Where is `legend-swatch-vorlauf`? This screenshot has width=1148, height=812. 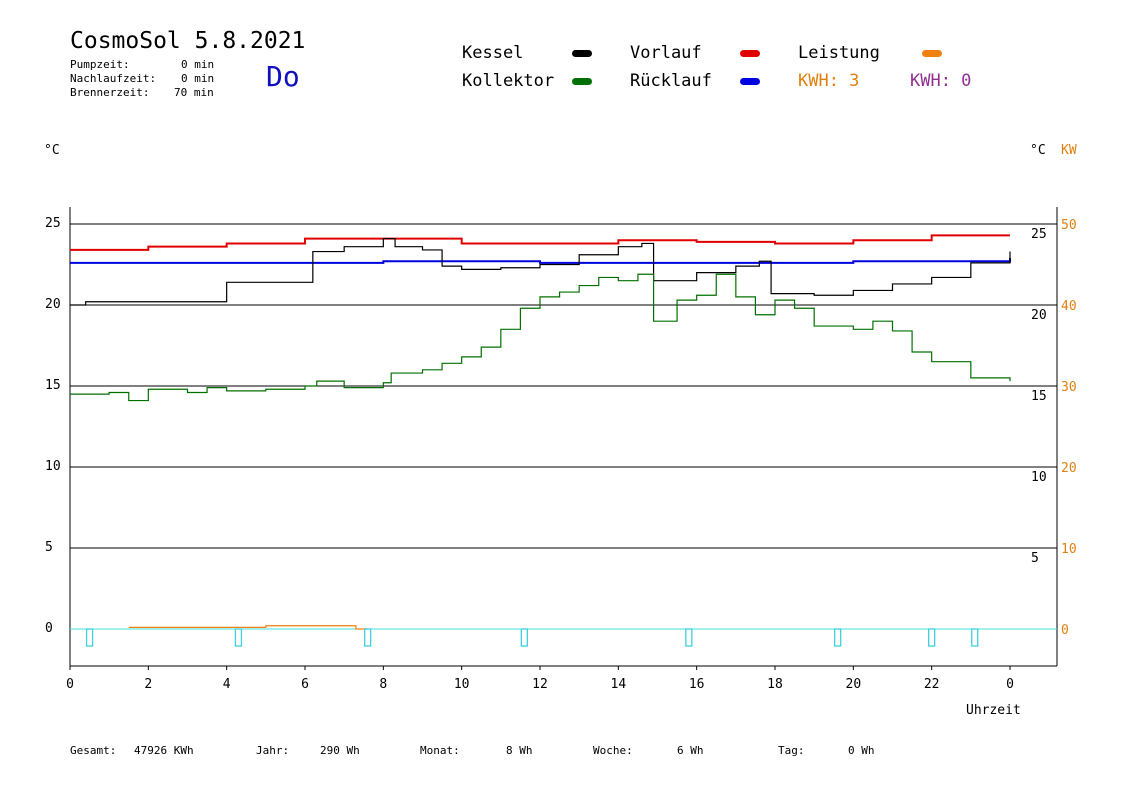
legend-swatch-vorlauf is located at coordinates (750, 53).